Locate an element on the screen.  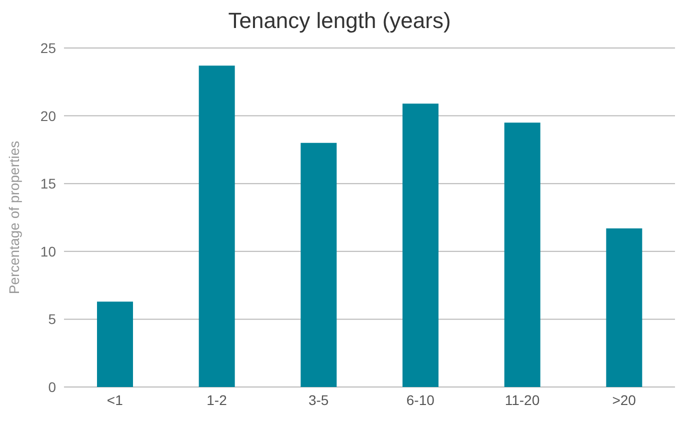
y-tick-label: 20 is located at coordinates (48, 116).